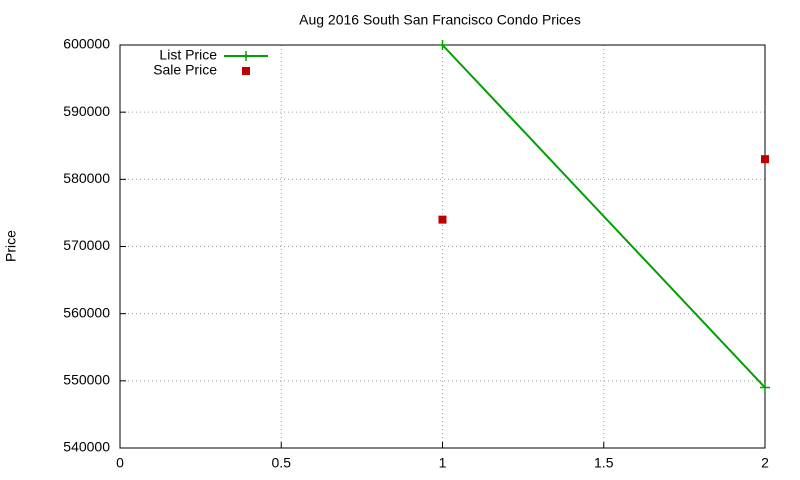 The height and width of the screenshot is (480, 800). Describe the element at coordinates (120, 463) in the screenshot. I see `x-tick-label: 0` at that location.